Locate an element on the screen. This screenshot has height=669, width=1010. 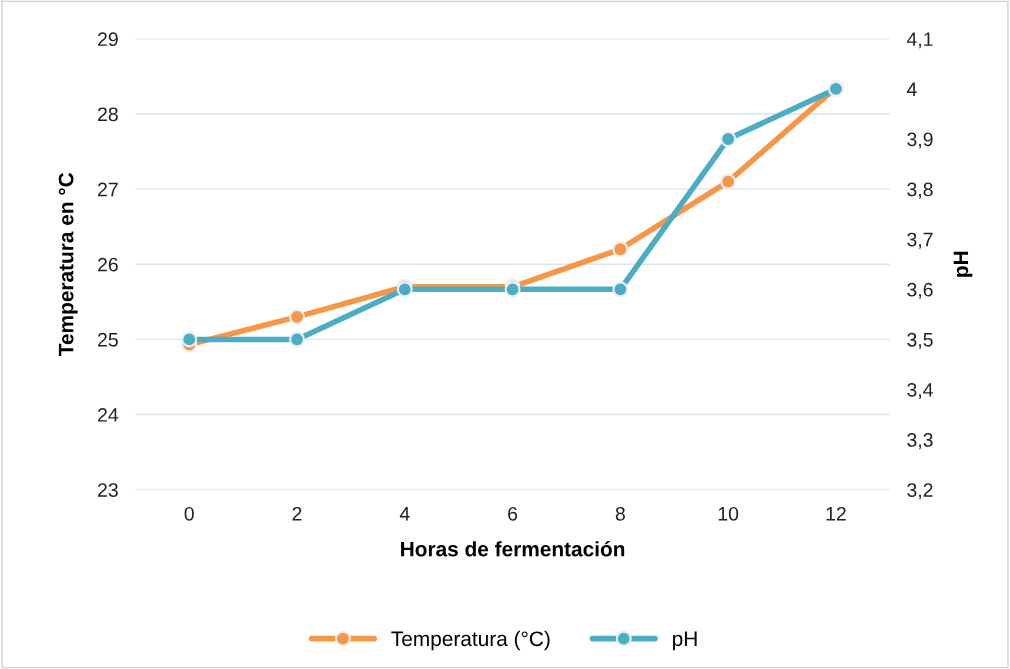
y-tick-label: 23 is located at coordinates (108, 490).